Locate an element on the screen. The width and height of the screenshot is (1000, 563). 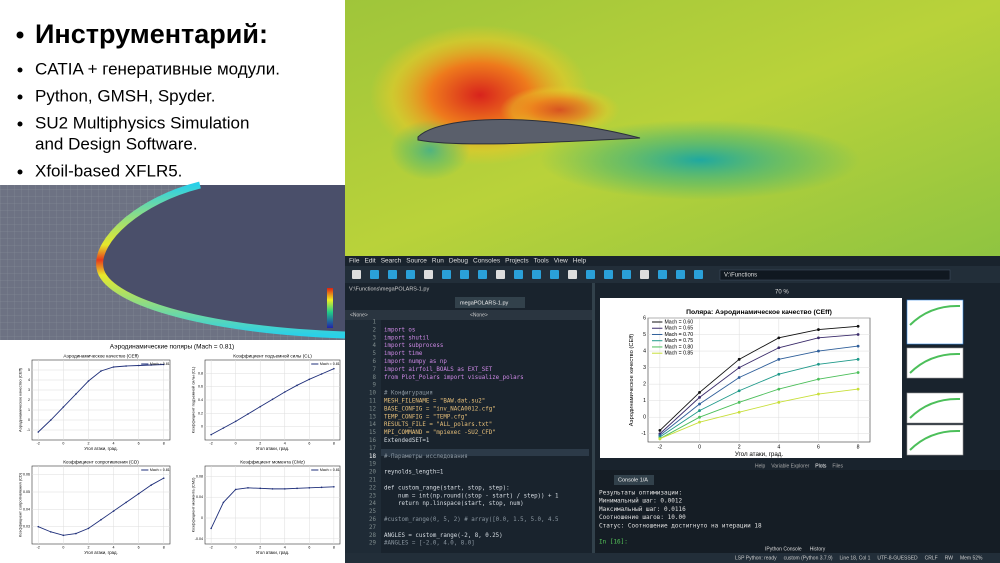
y-tick-label: -1 is located at coordinates (643, 434).